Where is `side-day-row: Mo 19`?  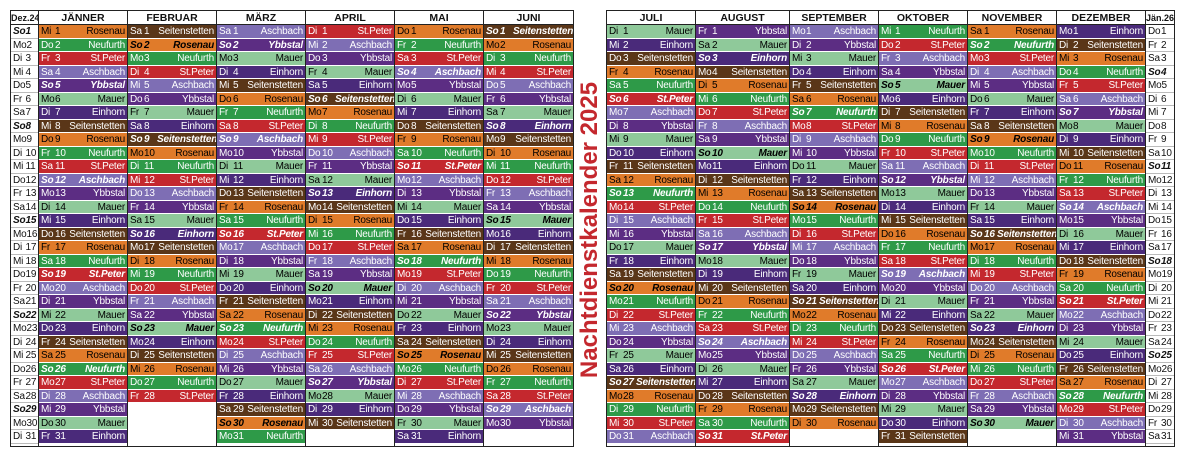
side-day-row: Mo 19 is located at coordinates (1160, 275).